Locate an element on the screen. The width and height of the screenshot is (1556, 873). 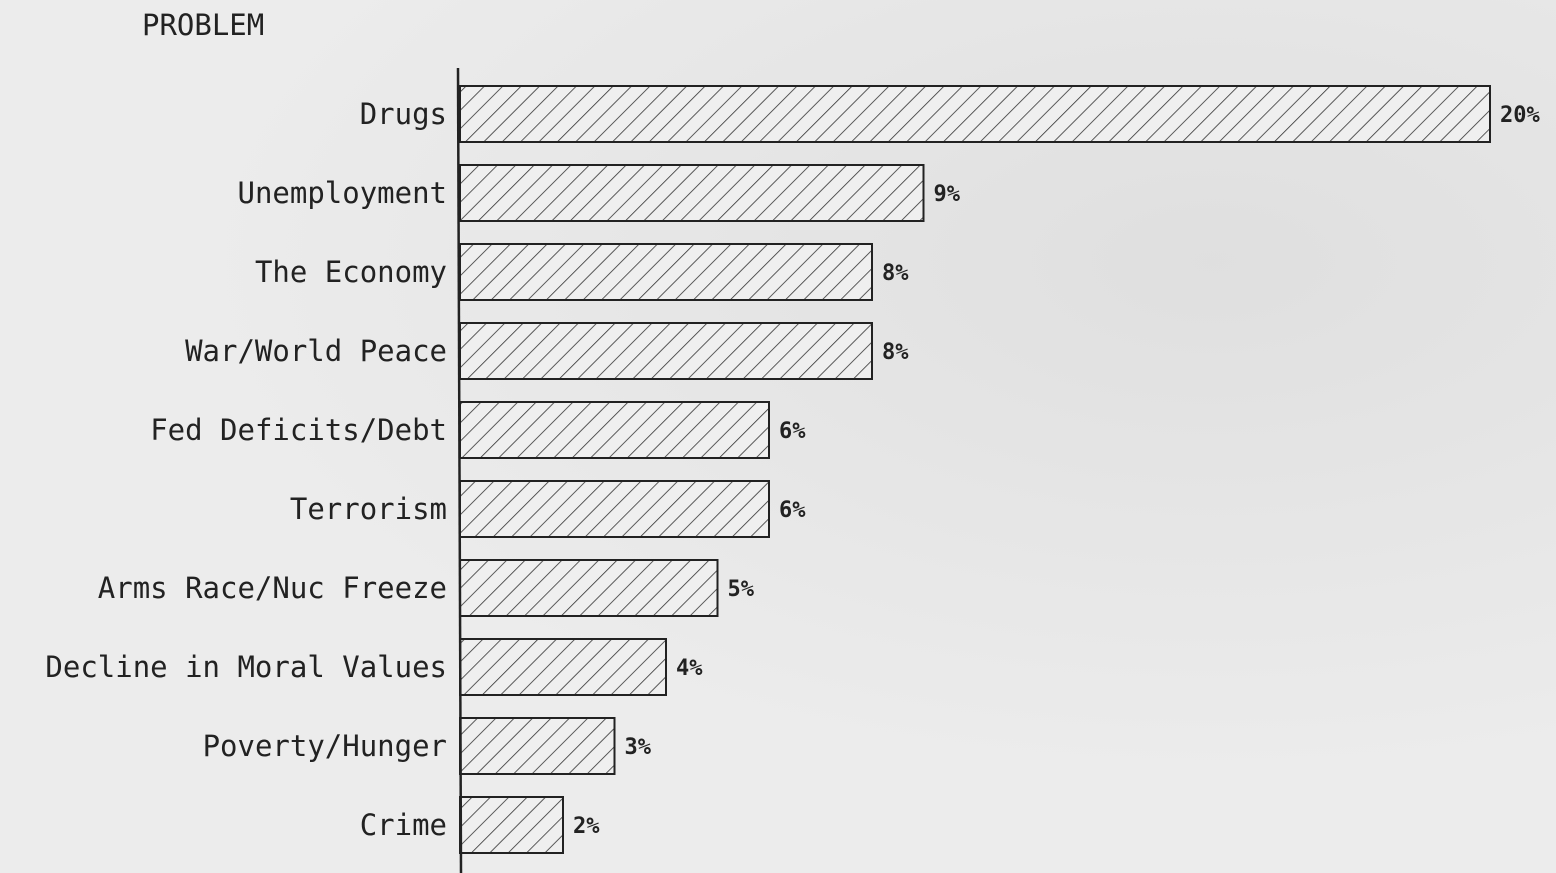
category-label: Crime is located at coordinates (403, 825).